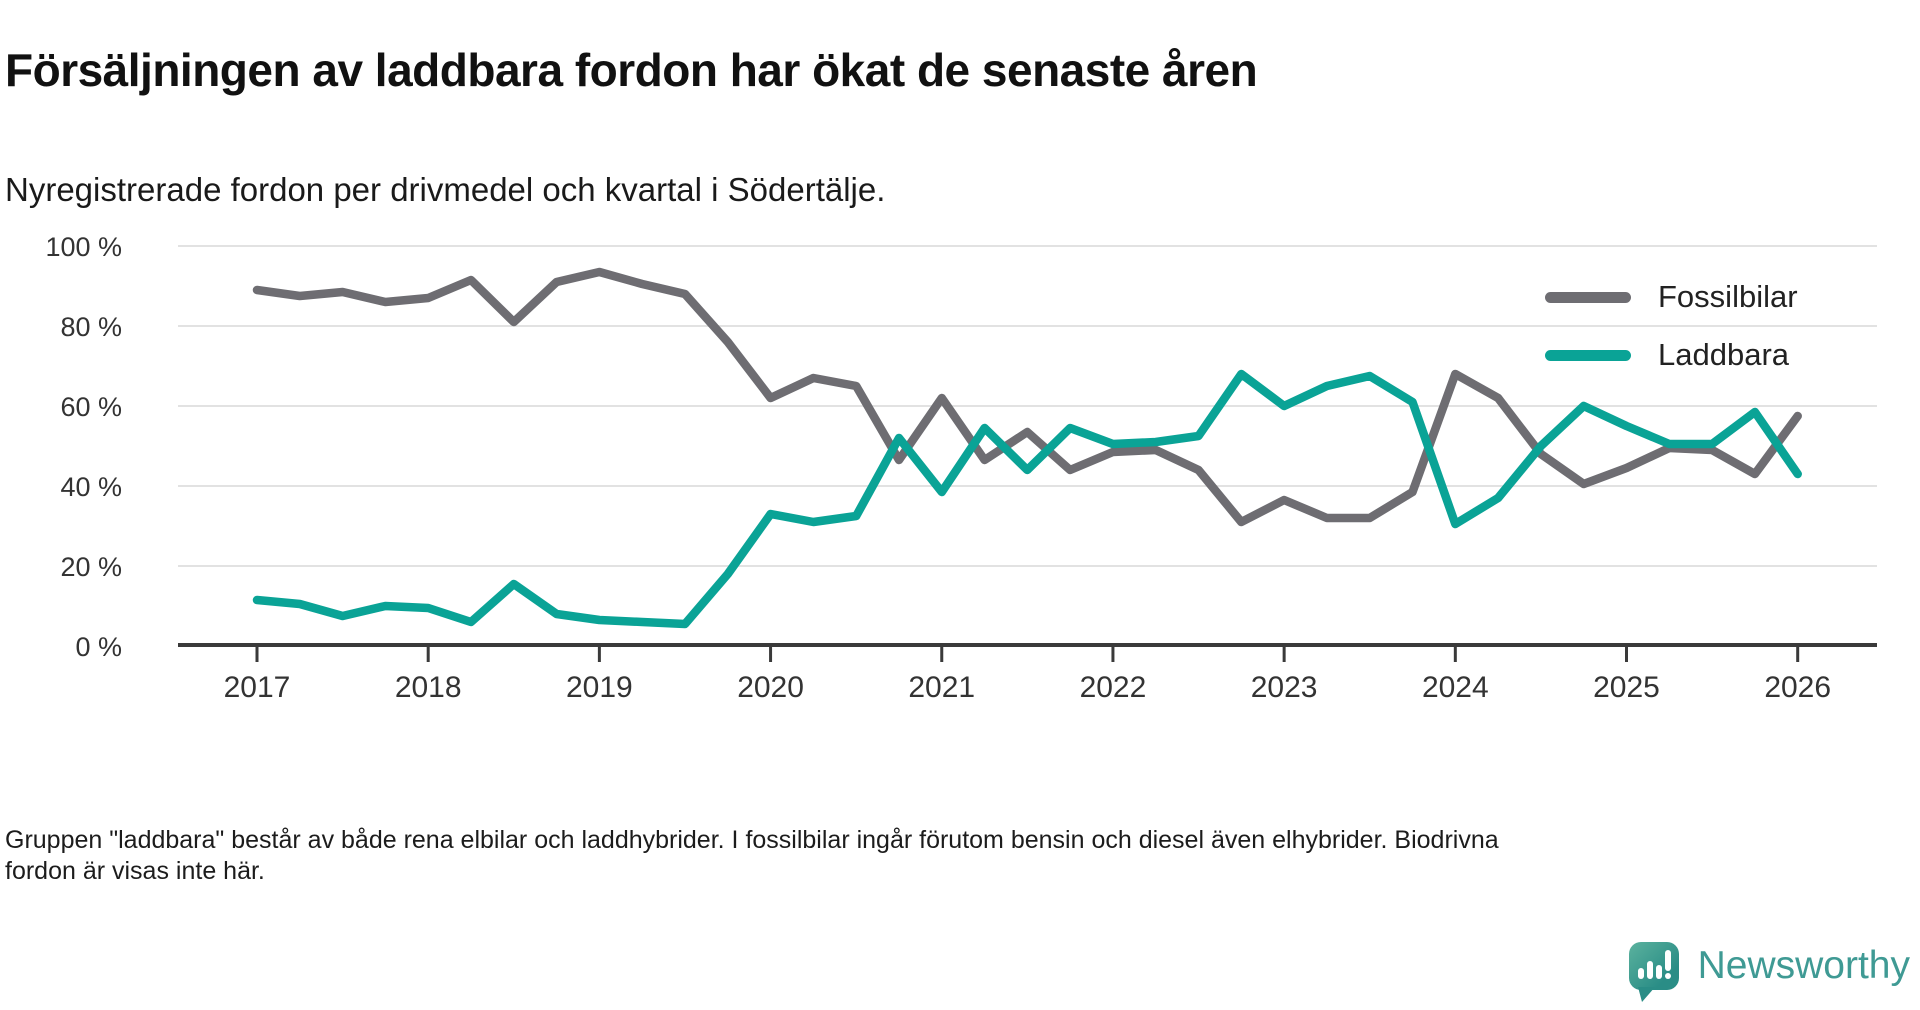 This screenshot has height=1010, width=1920. Describe the element at coordinates (1667, 976) in the screenshot. I see `logo-exclamation-dot-icon` at that location.